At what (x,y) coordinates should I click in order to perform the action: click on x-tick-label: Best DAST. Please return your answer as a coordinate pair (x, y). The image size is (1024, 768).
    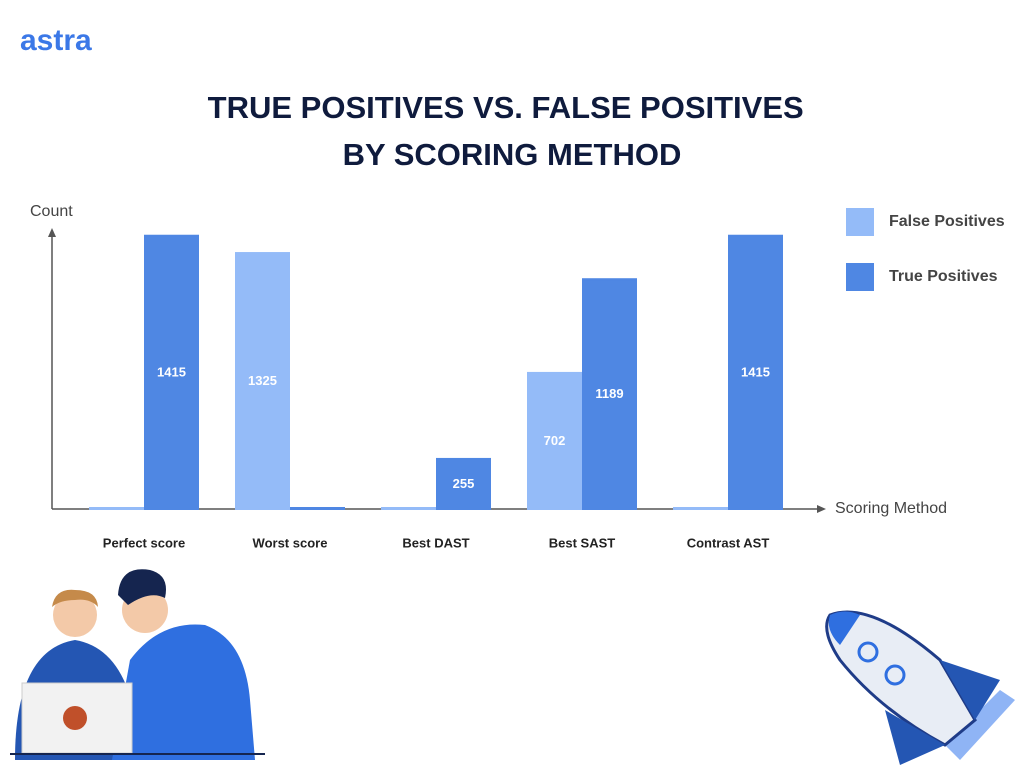
    Looking at the image, I should click on (435, 542).